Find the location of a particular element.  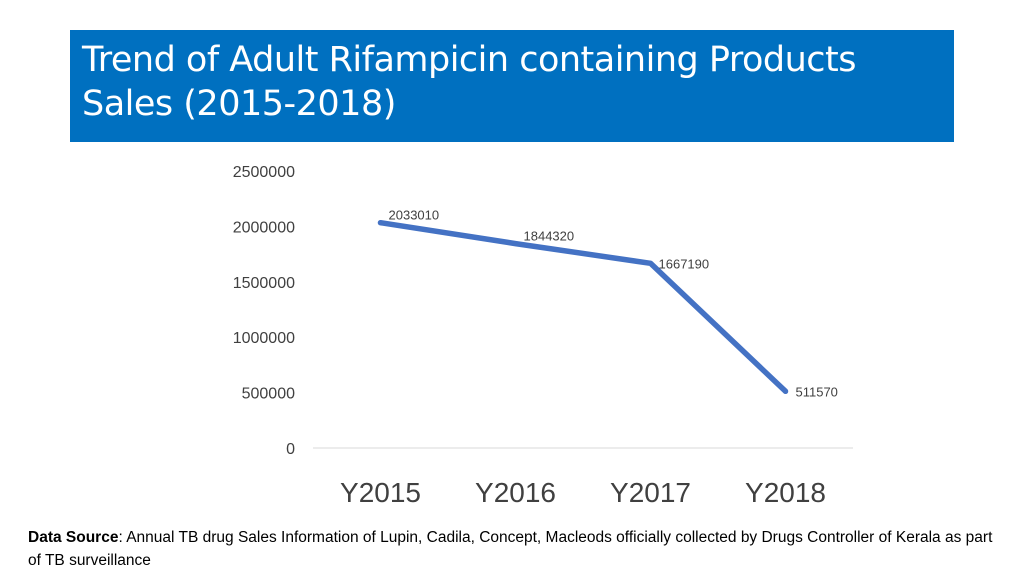

x-tick-label: Y2017 is located at coordinates (650, 492).